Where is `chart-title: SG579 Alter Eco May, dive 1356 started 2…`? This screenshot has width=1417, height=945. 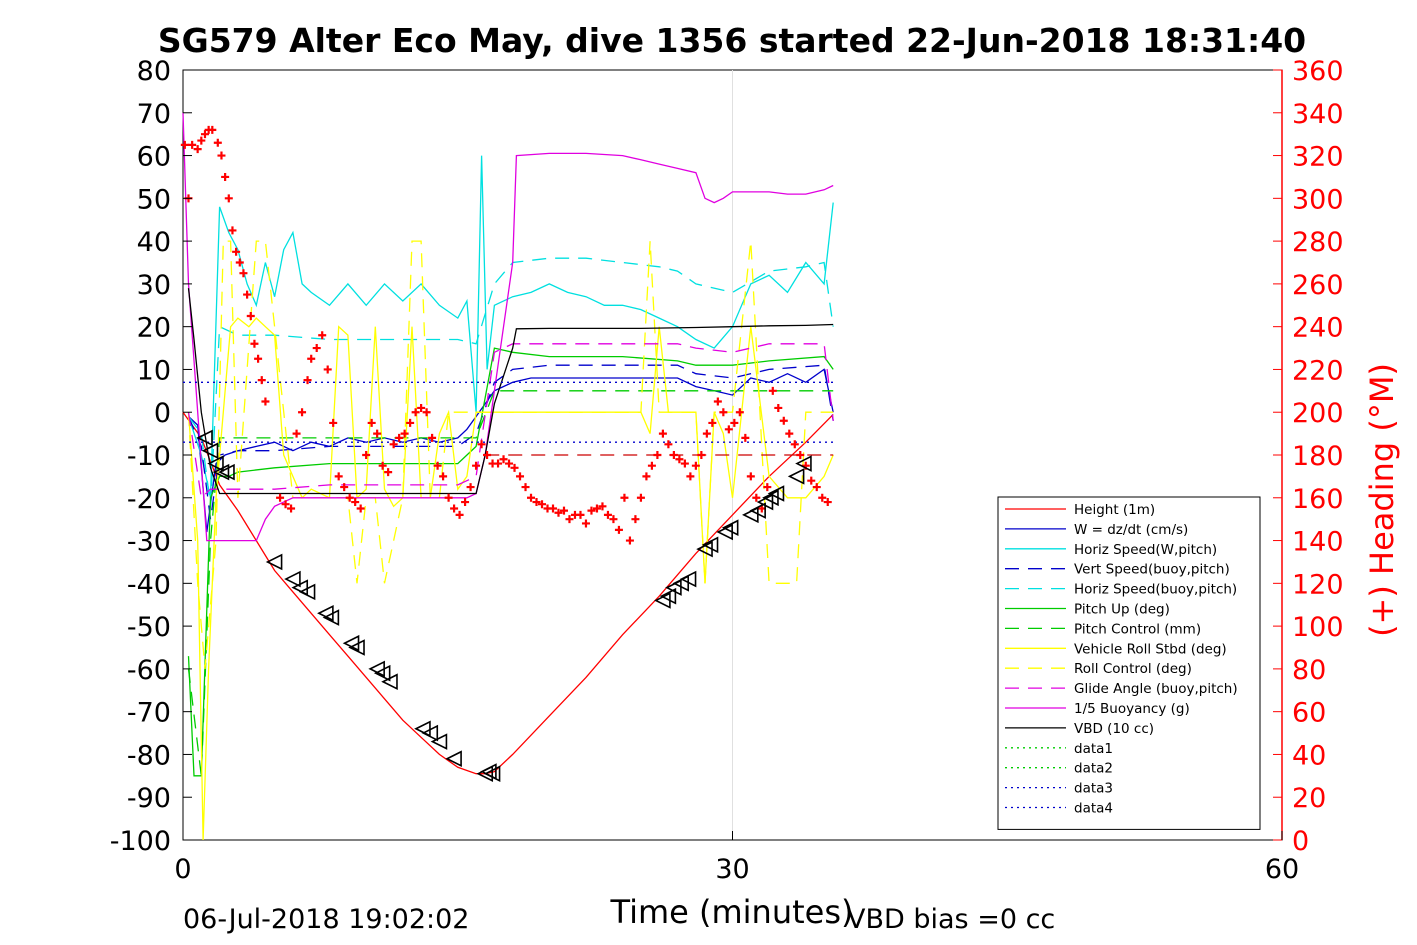
chart-title: SG579 Alter Eco May, dive 1356 started 2… is located at coordinates (732, 40).